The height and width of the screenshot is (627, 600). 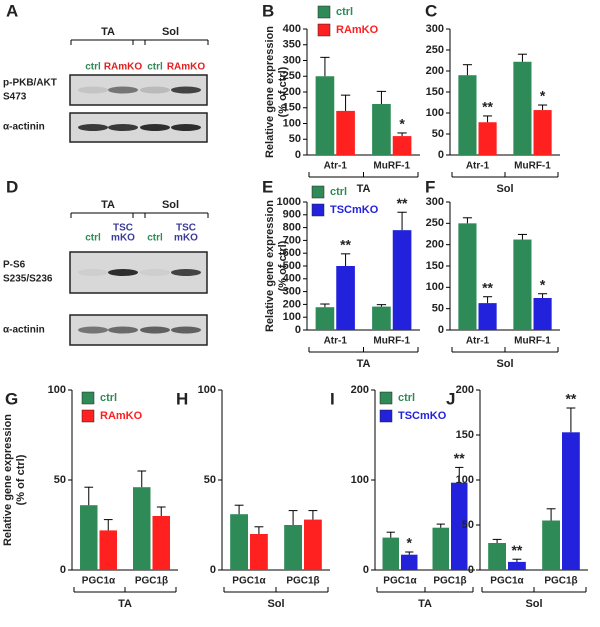 I want to click on row-label: α-actinin, so click(x=24, y=330).